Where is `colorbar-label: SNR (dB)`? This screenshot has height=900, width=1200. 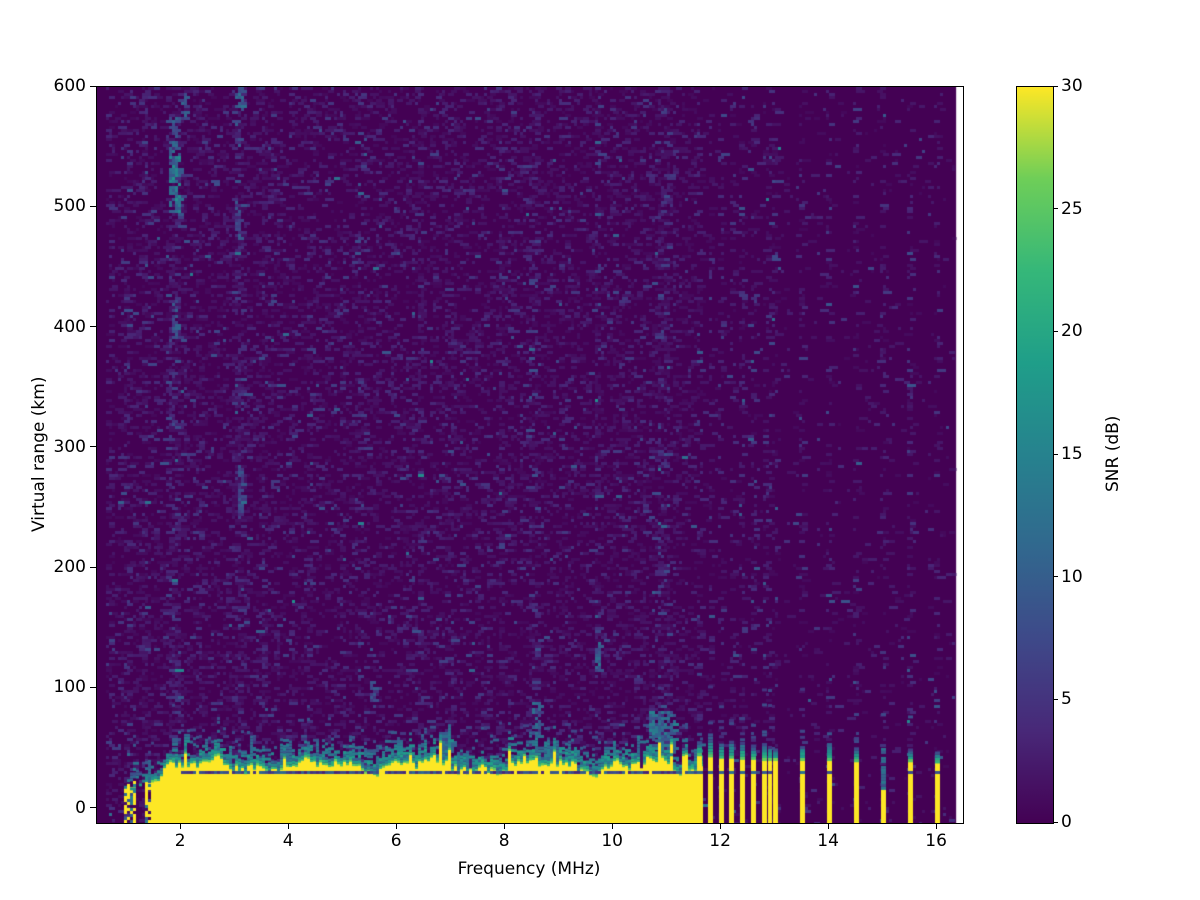 colorbar-label: SNR (dB) is located at coordinates (1113, 454).